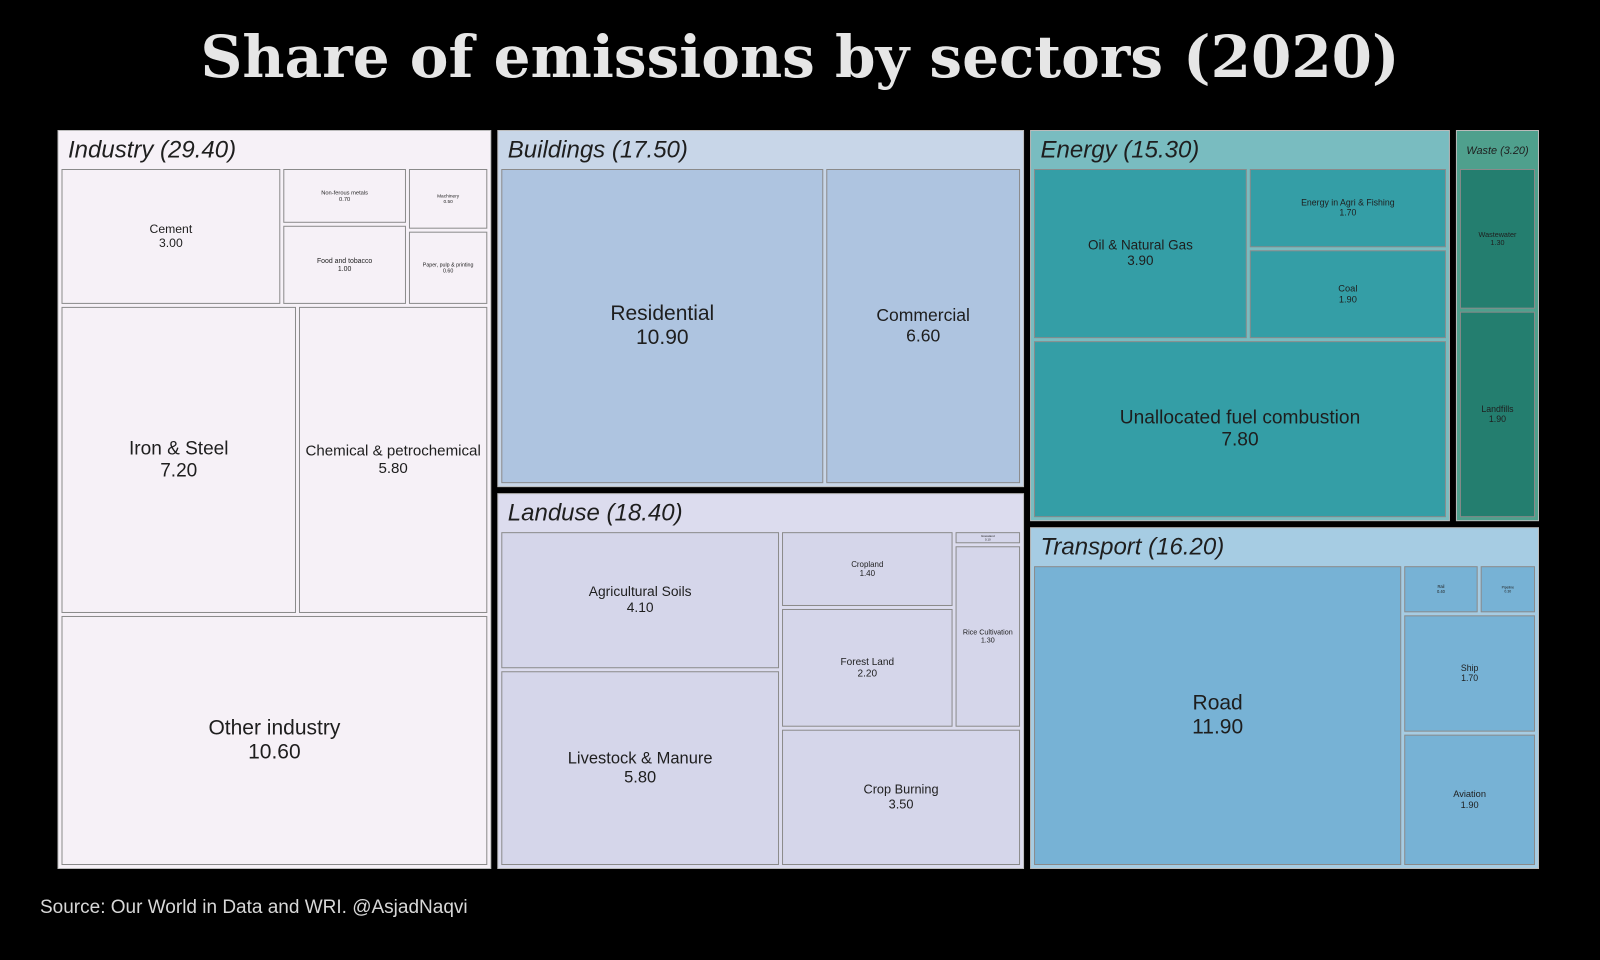 This screenshot has height=960, width=1600. Describe the element at coordinates (1140, 245) in the screenshot. I see `leaf-label: Oil & Natural Gas` at that location.